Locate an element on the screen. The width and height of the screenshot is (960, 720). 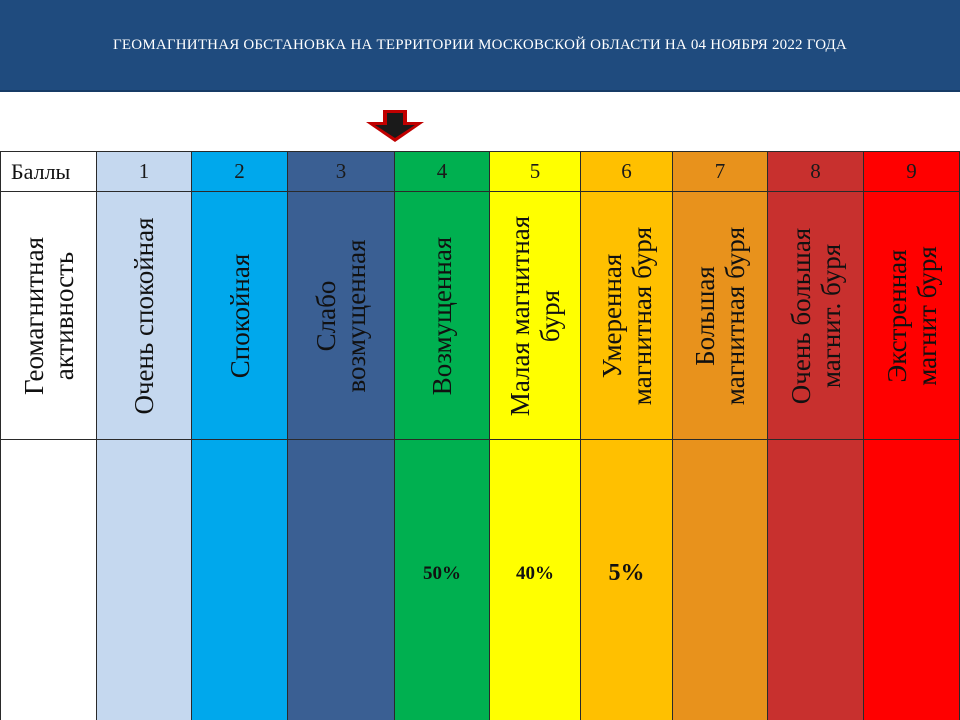
score-label: Баллы is located at coordinates (41, 171).